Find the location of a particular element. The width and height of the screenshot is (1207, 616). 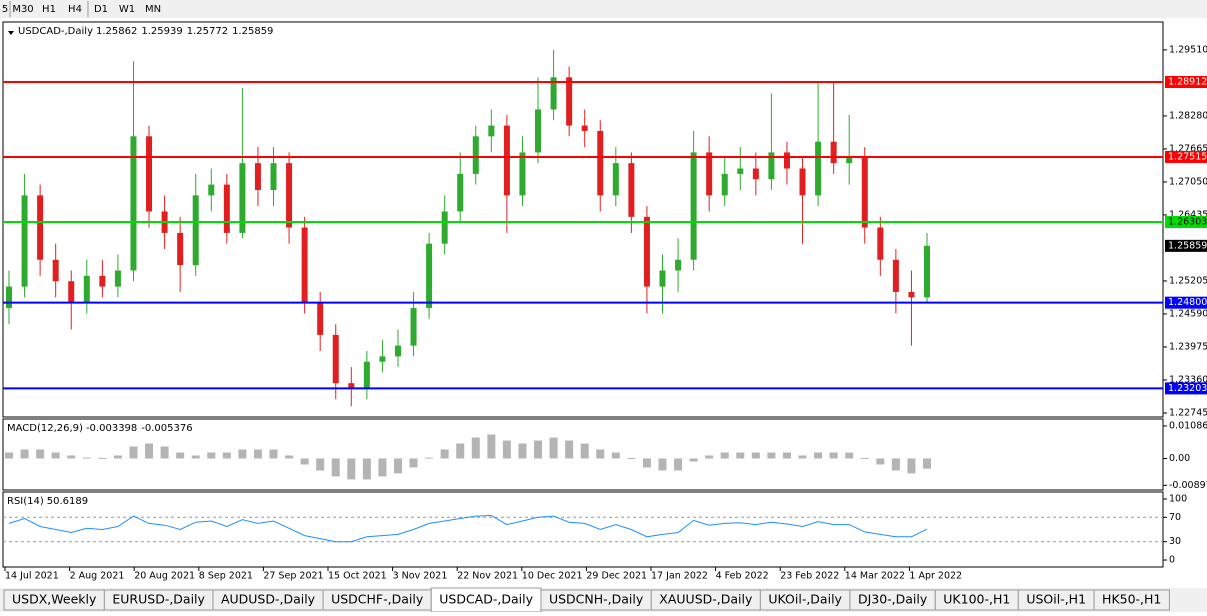

price-label: 1.25859 is located at coordinates (1187, 245).